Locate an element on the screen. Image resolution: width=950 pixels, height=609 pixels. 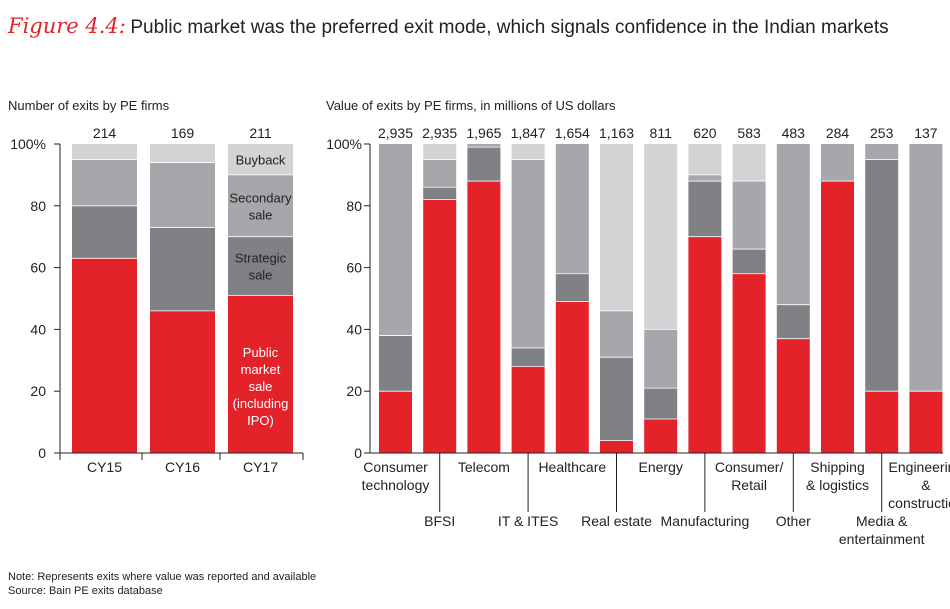
left-y-axis: 0 20 40 60 80 100% is located at coordinates (35, 298).